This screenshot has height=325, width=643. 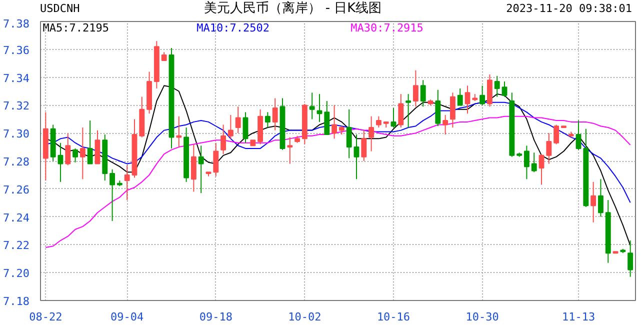 I want to click on y-tick-label: 7.26, so click(x=16, y=189).